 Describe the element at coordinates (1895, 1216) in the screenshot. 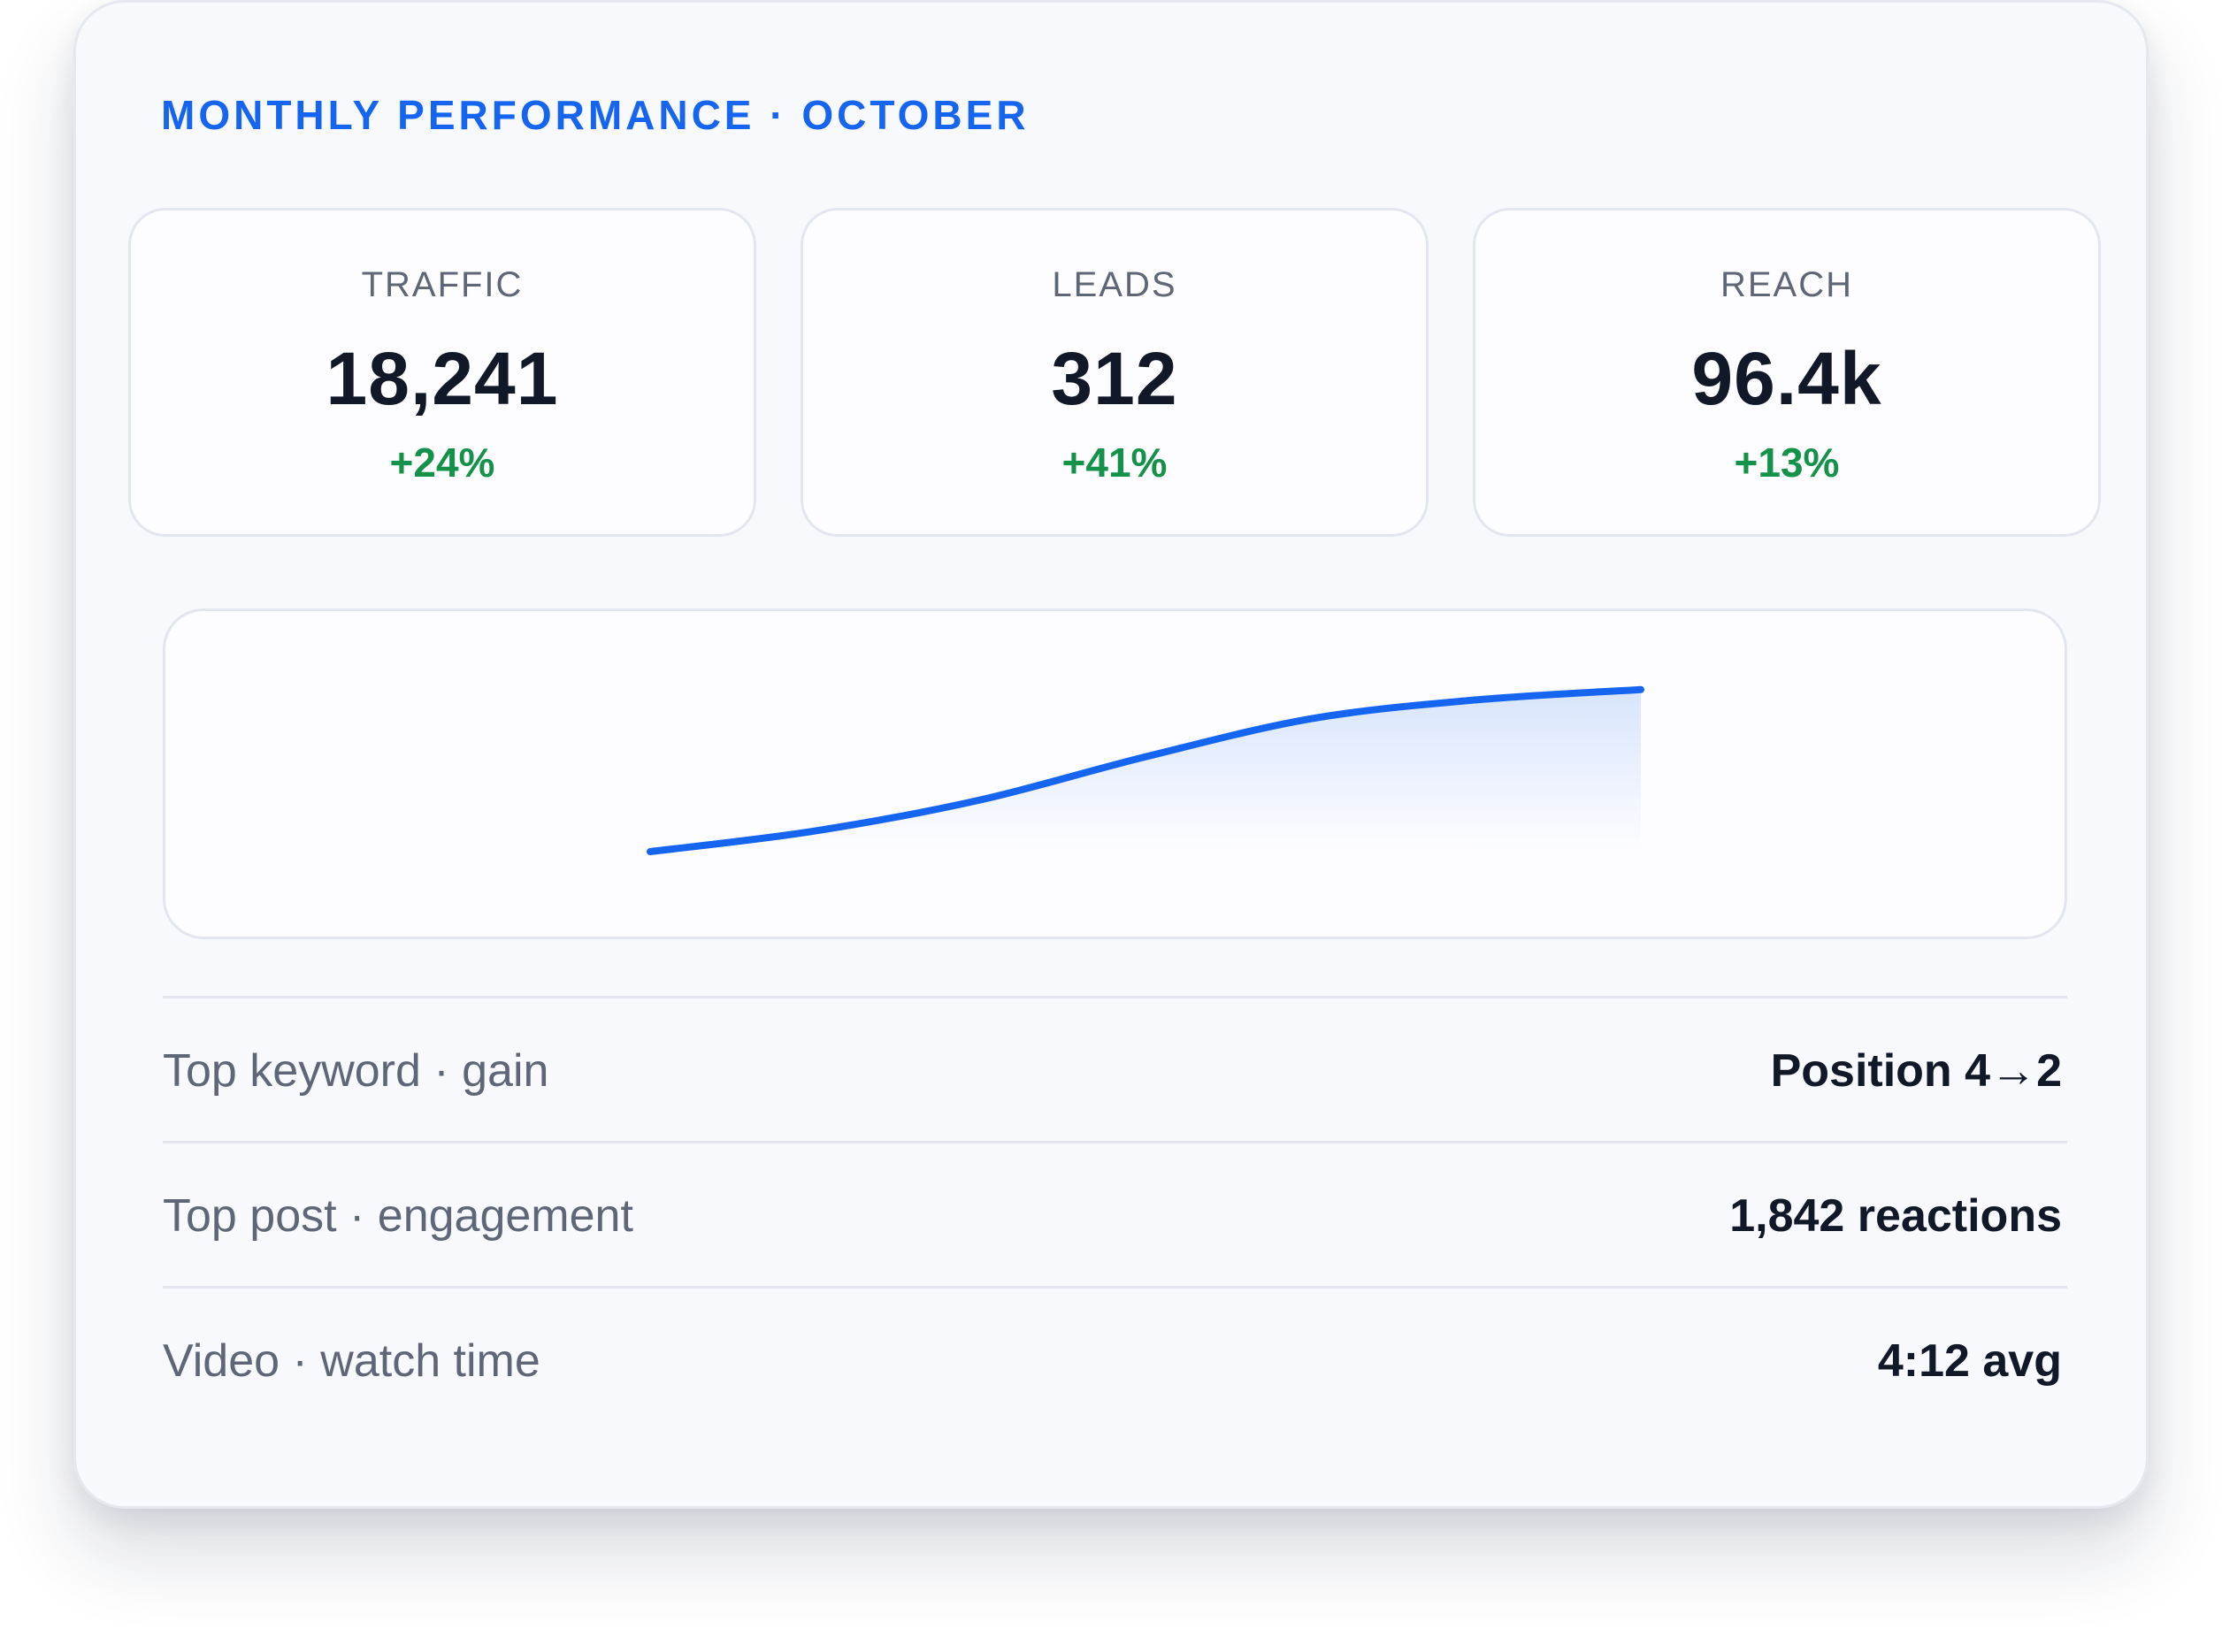

I see `detail-value-post: 1,842 reactions` at that location.